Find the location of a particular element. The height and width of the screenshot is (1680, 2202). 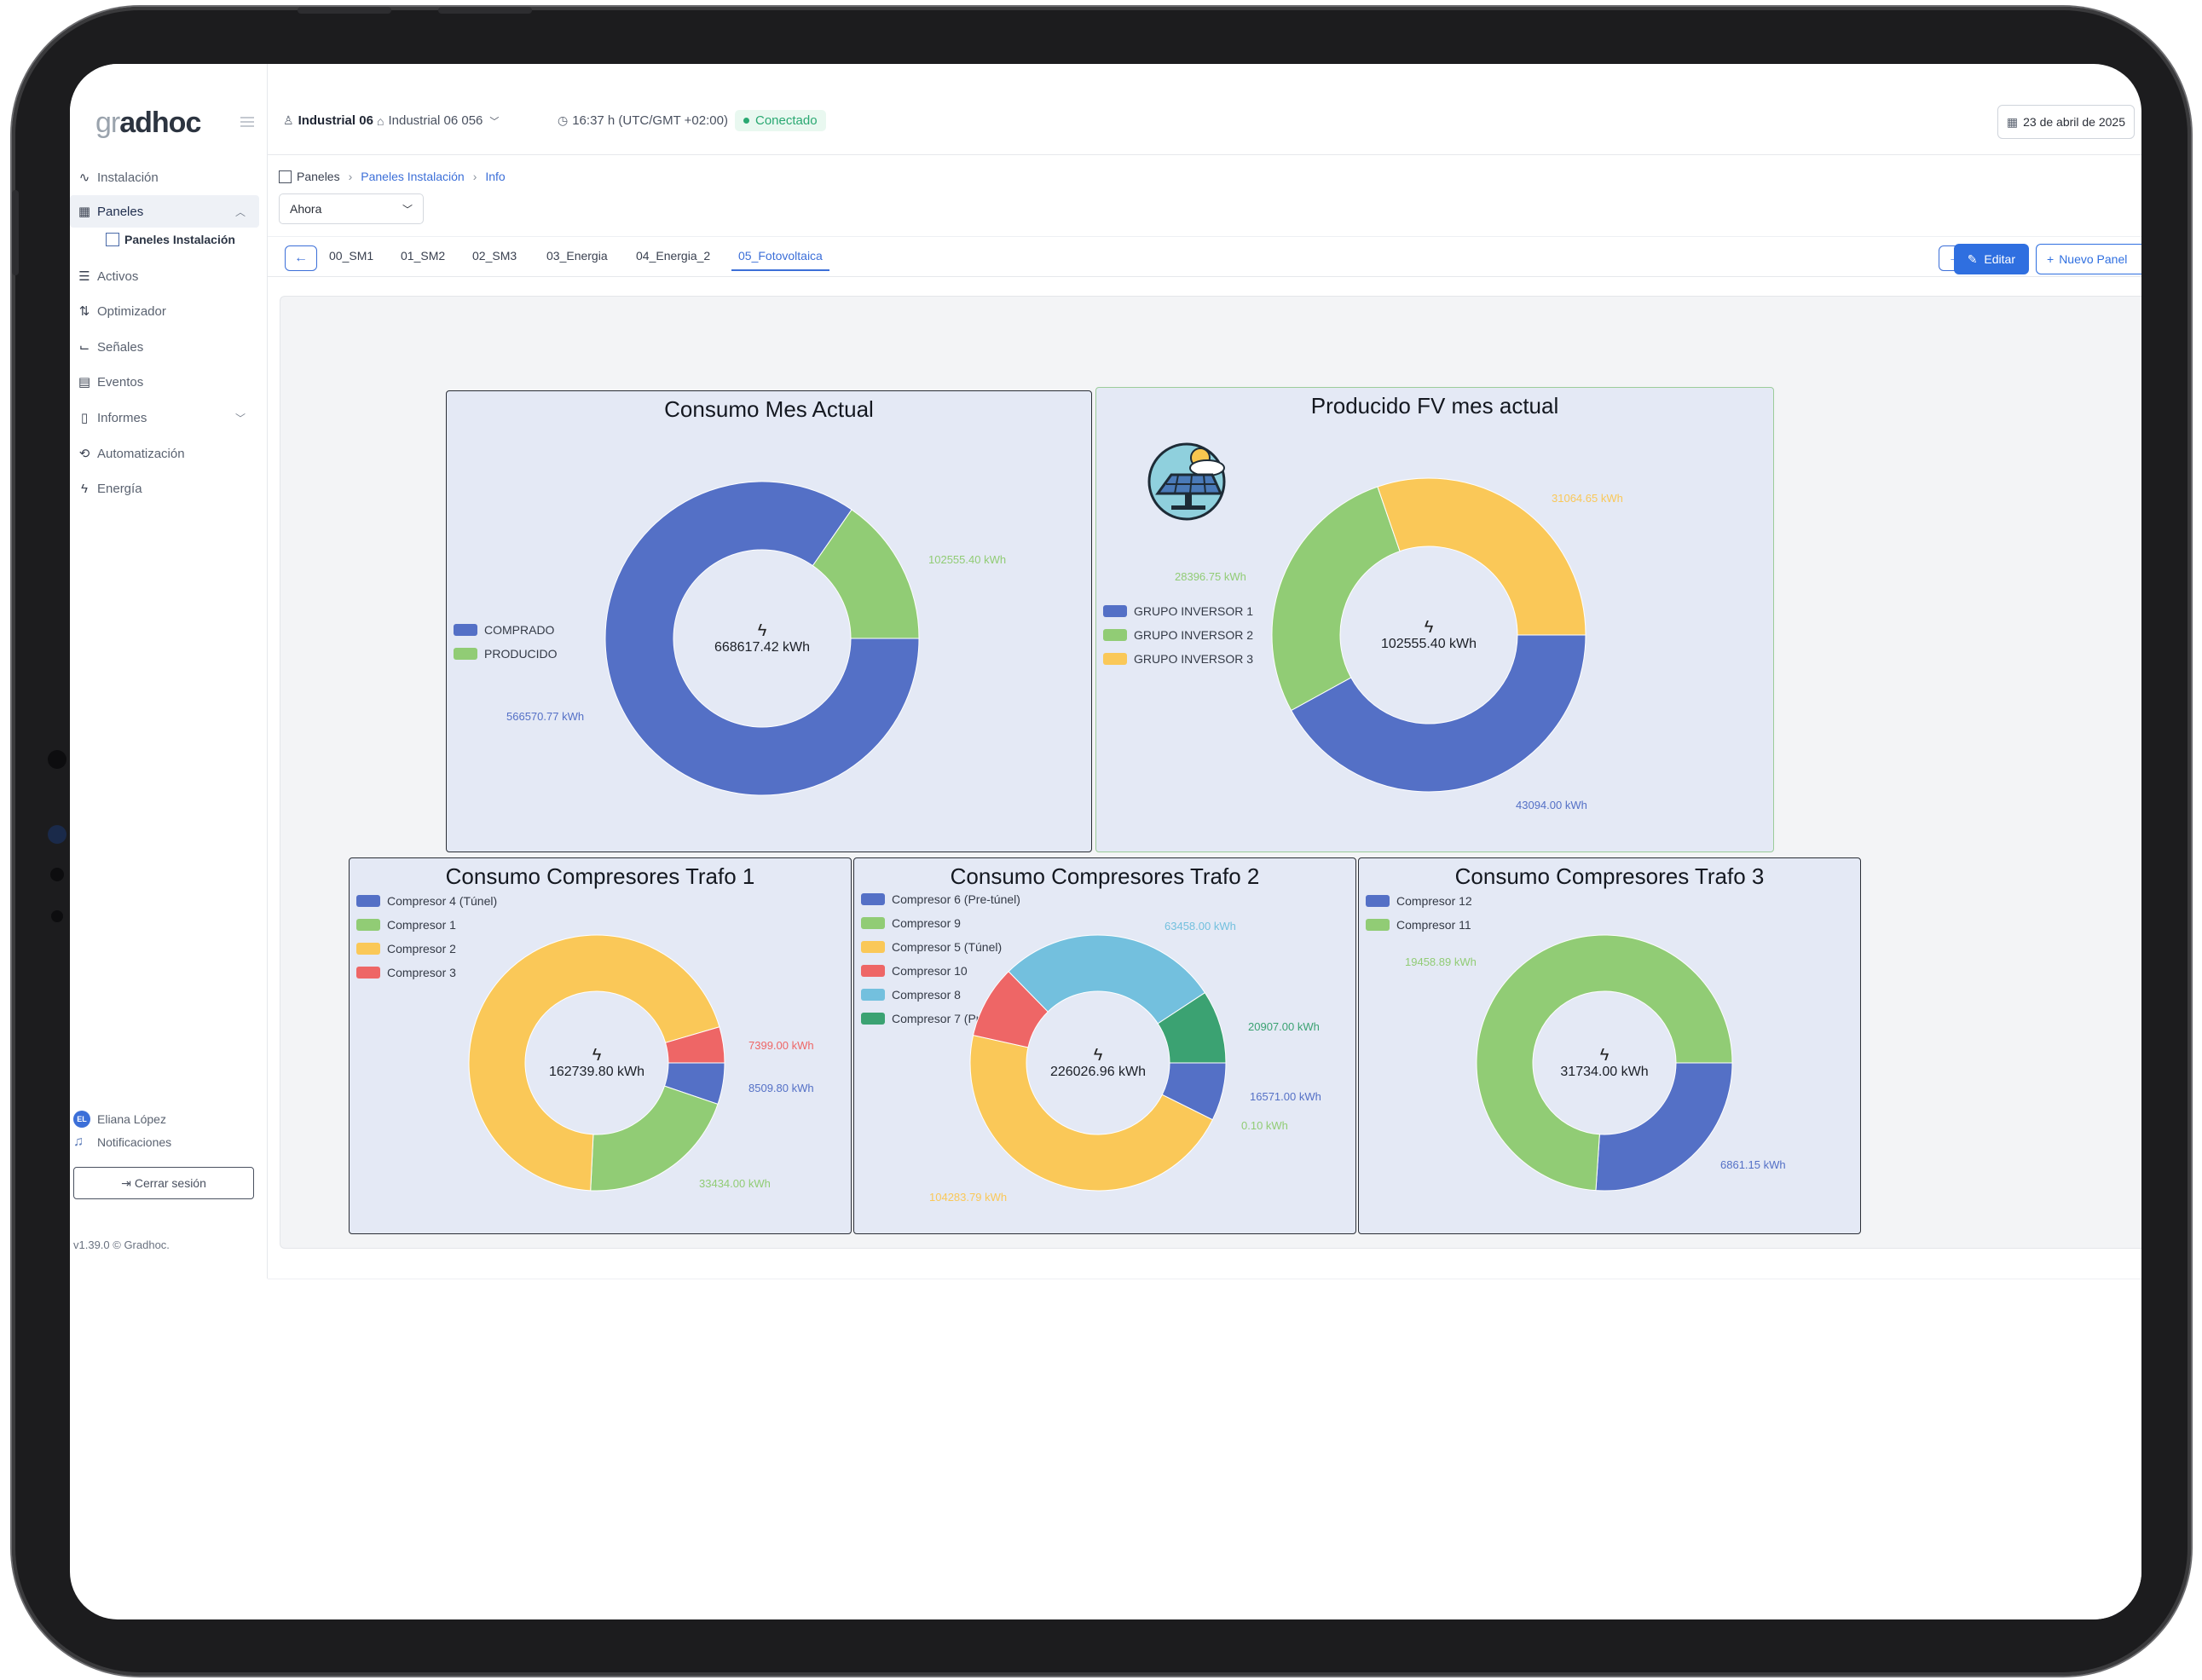

chart-title: Producido FV mes actual is located at coordinates (1434, 406).